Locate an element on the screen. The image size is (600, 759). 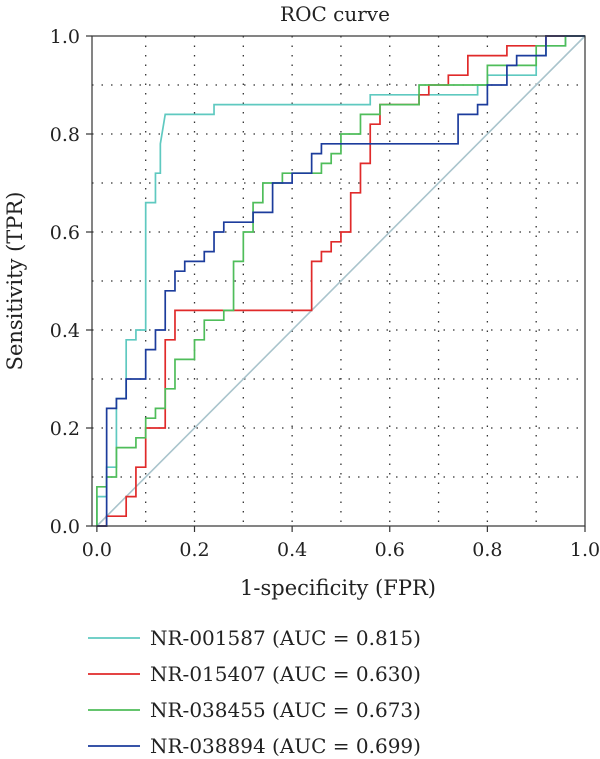
x-tick-label-1: 0.2 is located at coordinates (194, 550).